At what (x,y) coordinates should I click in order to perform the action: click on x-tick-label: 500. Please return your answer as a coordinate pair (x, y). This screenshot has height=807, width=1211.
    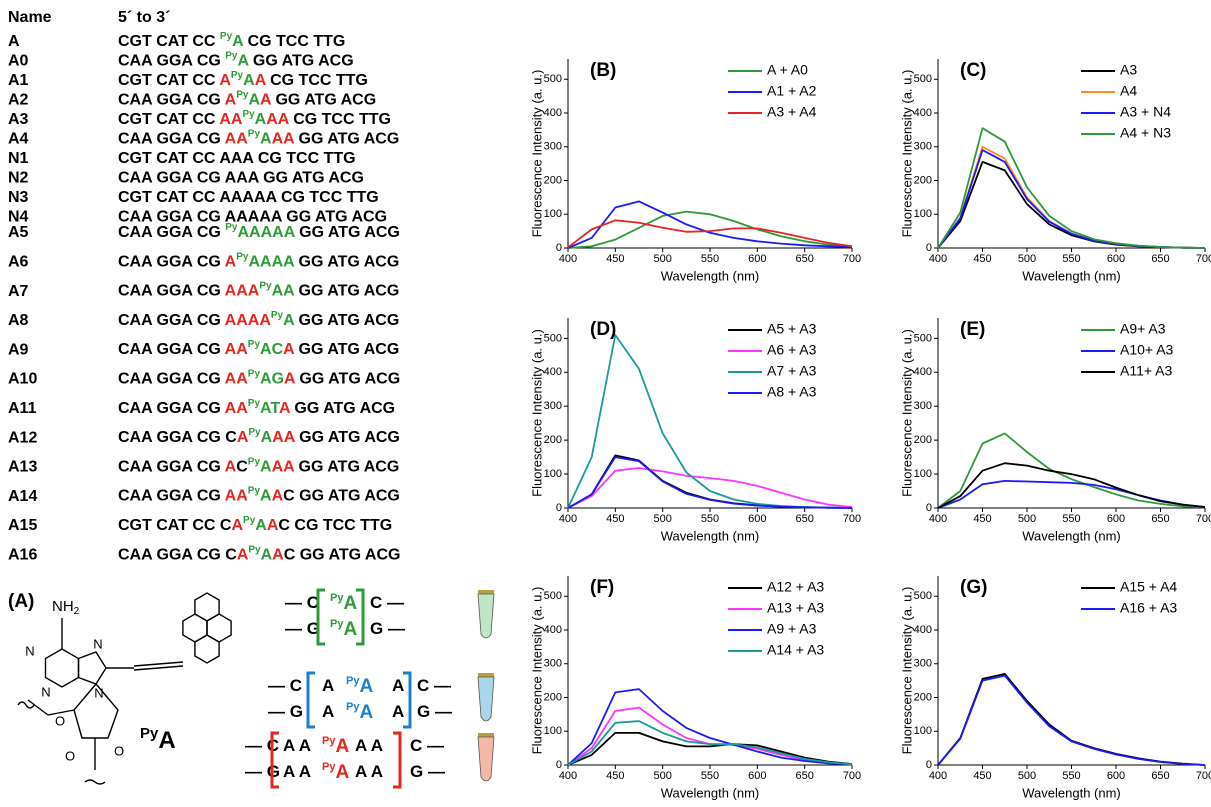
    Looking at the image, I should click on (662, 776).